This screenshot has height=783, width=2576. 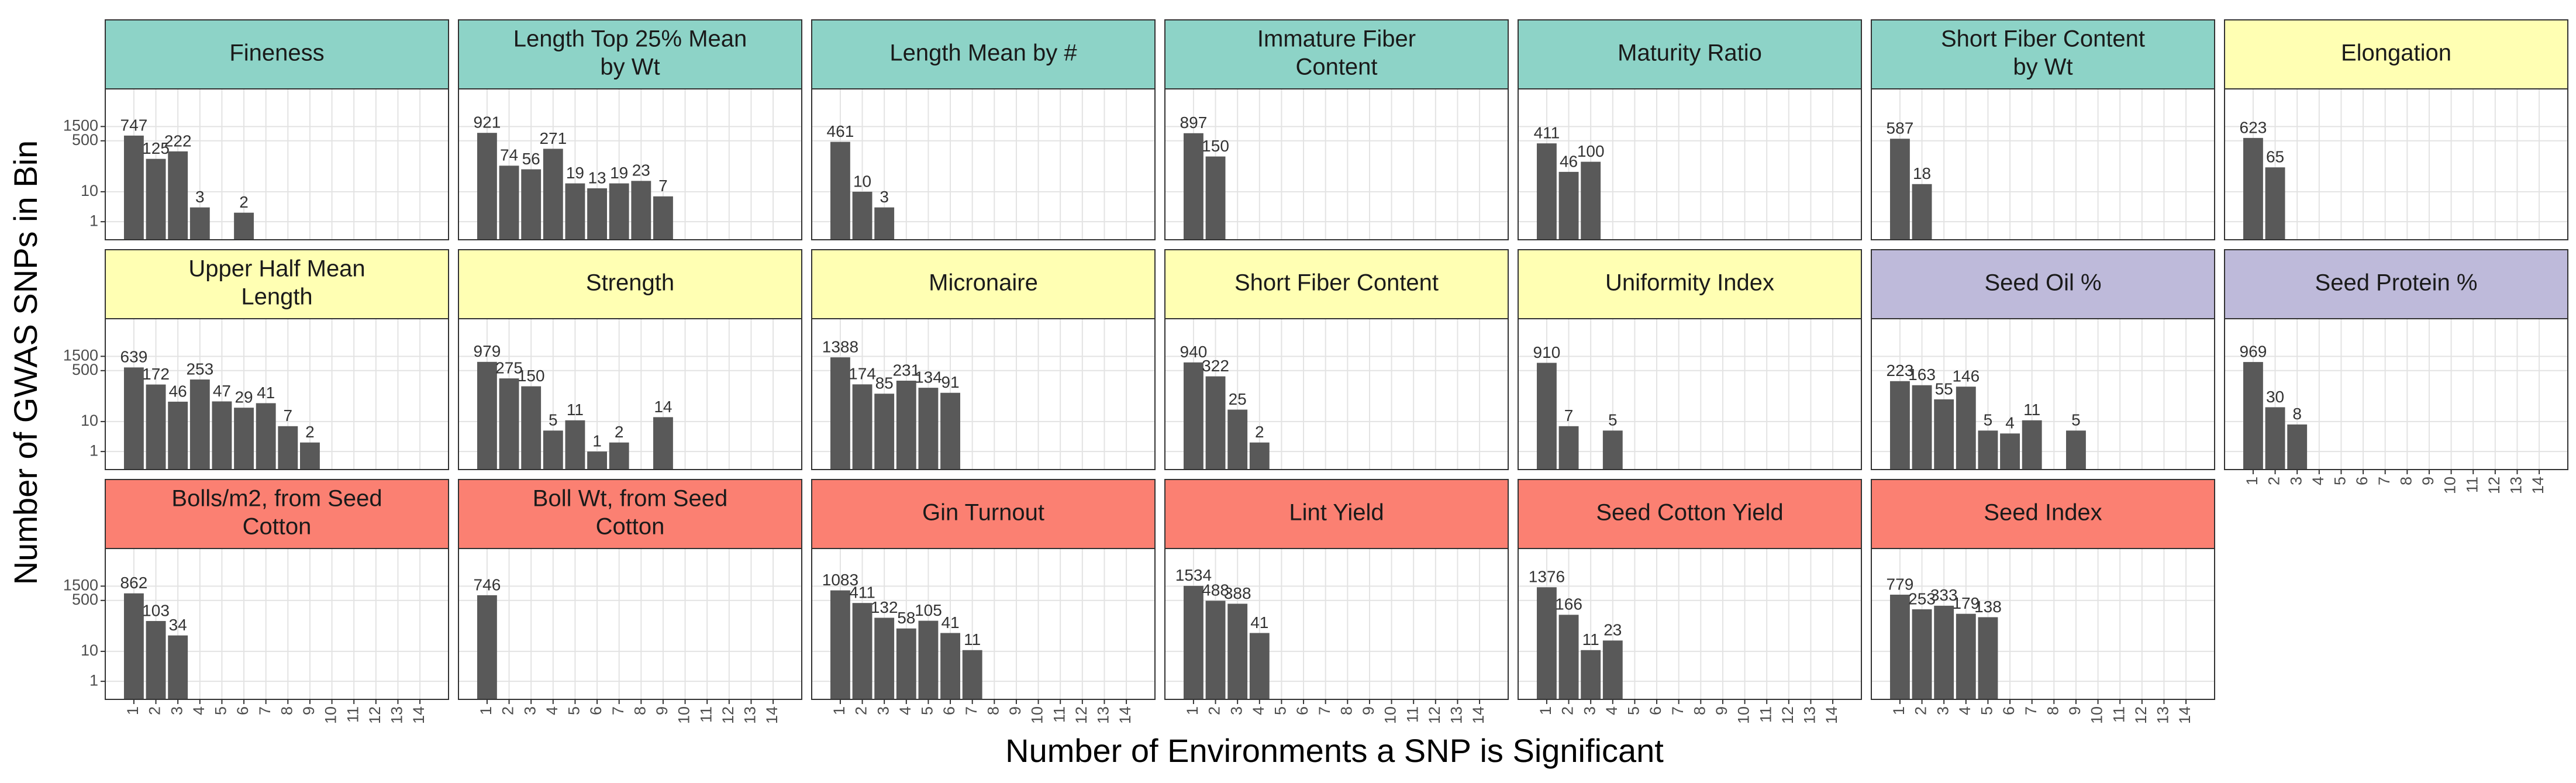 I want to click on data-label: 41, so click(x=266, y=393).